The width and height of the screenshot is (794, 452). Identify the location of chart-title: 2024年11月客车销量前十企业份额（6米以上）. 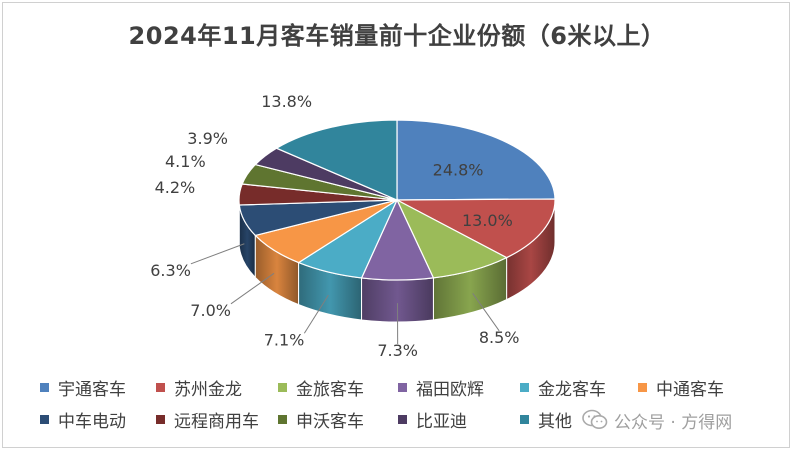
(397, 36).